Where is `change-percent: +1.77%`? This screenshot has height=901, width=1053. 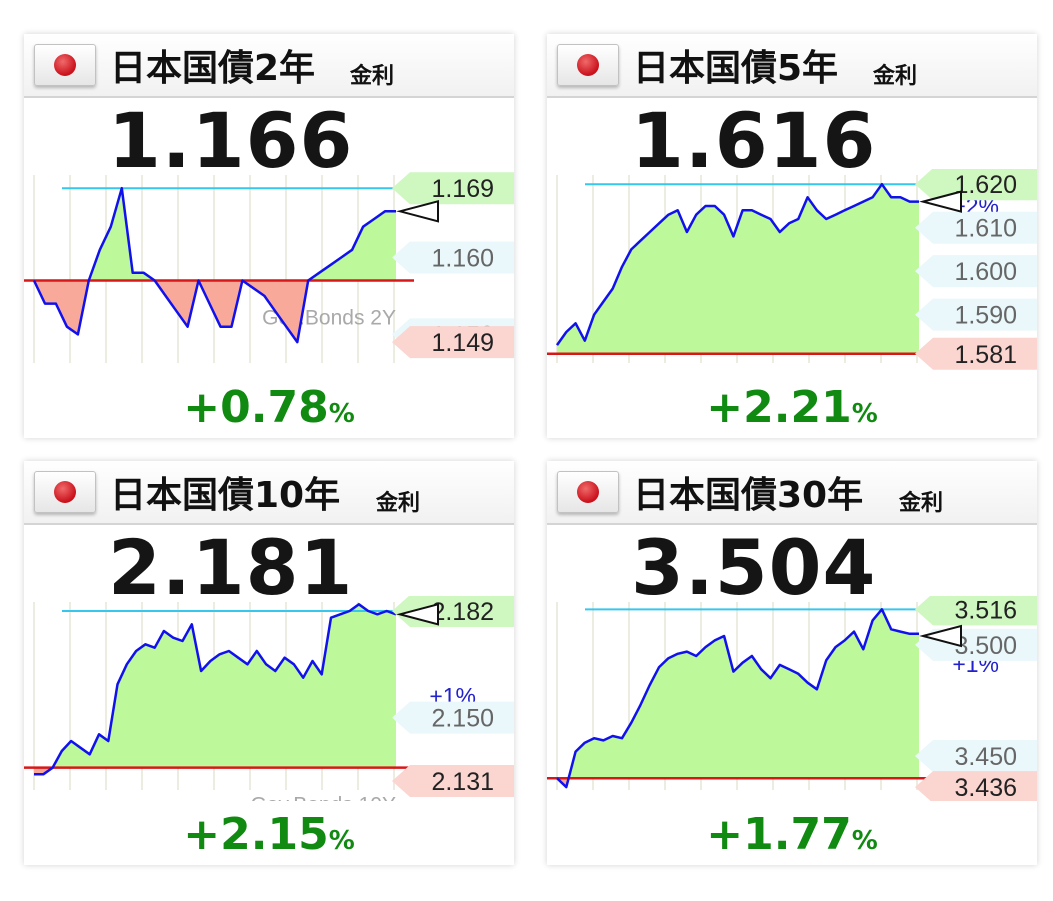
change-percent: +1.77% is located at coordinates (792, 834).